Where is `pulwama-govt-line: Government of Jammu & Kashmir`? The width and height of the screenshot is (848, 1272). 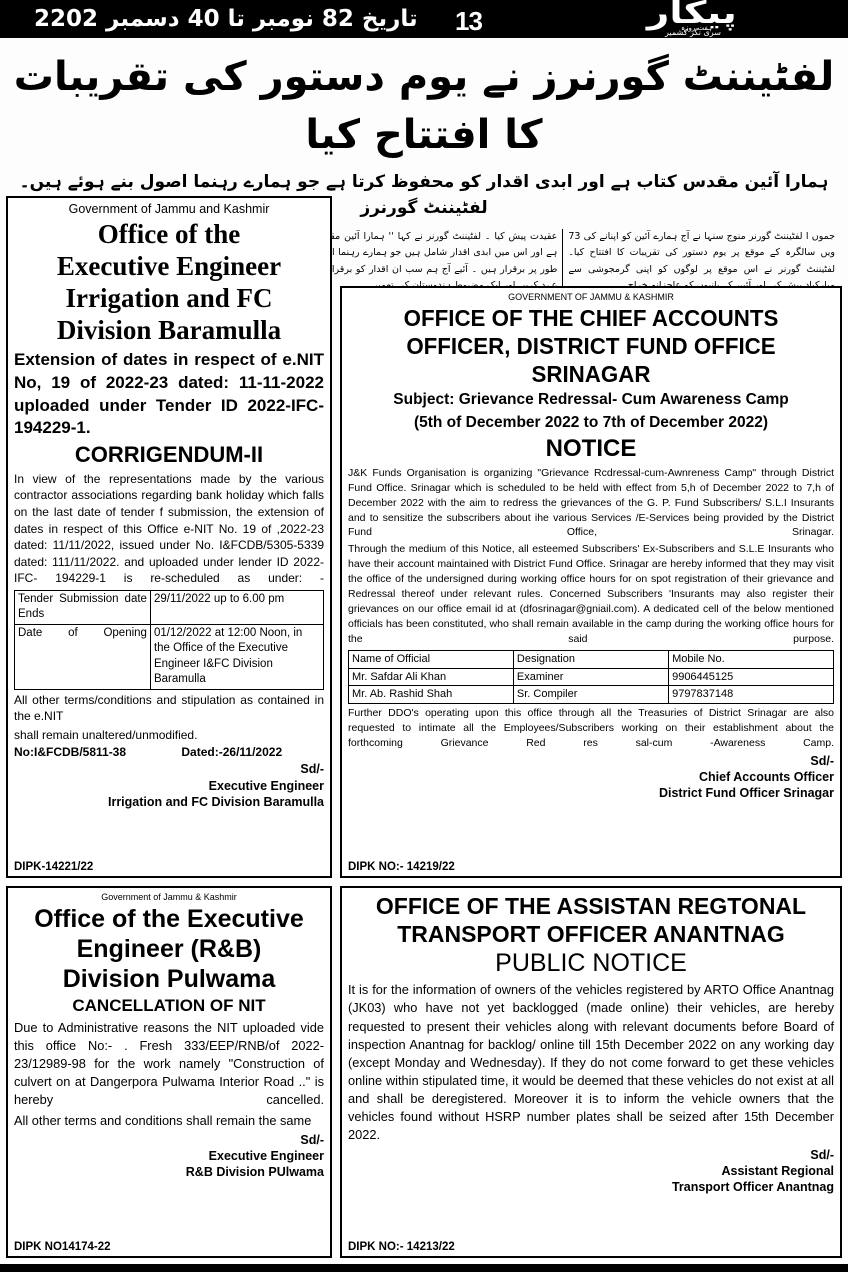 pulwama-govt-line: Government of Jammu & Kashmir is located at coordinates (169, 897).